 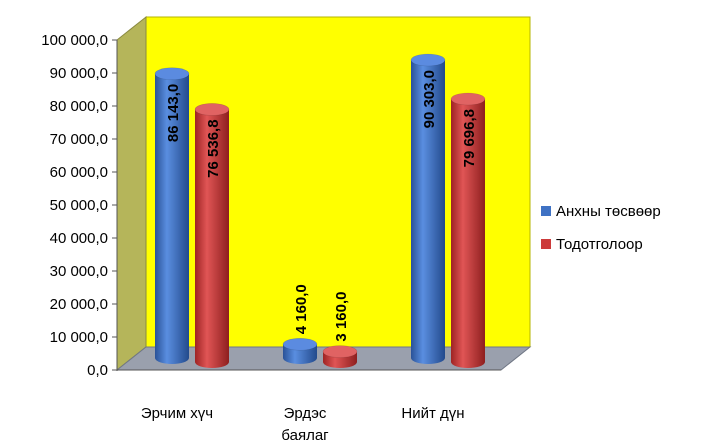 I want to click on bar: 90 303,0, so click(x=428, y=209).